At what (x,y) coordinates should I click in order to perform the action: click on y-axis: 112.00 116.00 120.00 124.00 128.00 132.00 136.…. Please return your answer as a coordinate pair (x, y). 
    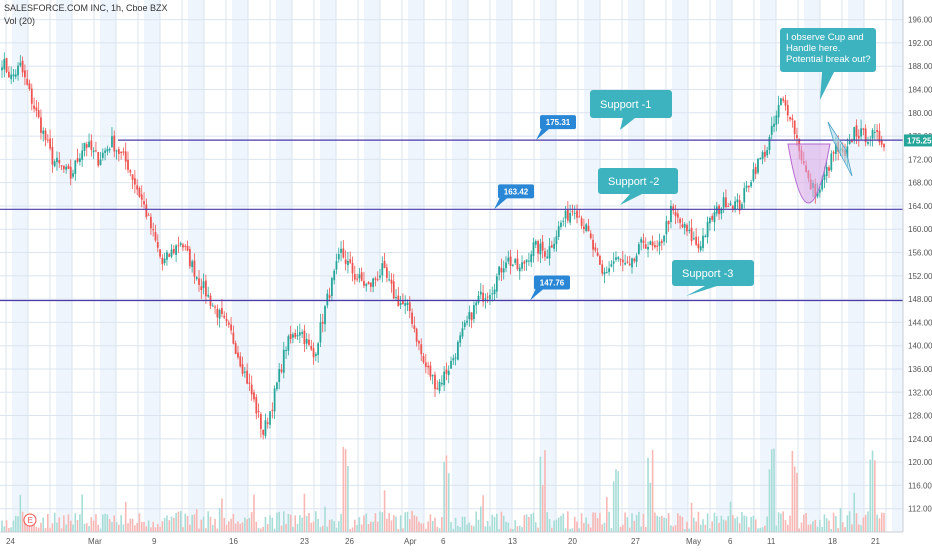
    Looking at the image, I should click on (917, 275).